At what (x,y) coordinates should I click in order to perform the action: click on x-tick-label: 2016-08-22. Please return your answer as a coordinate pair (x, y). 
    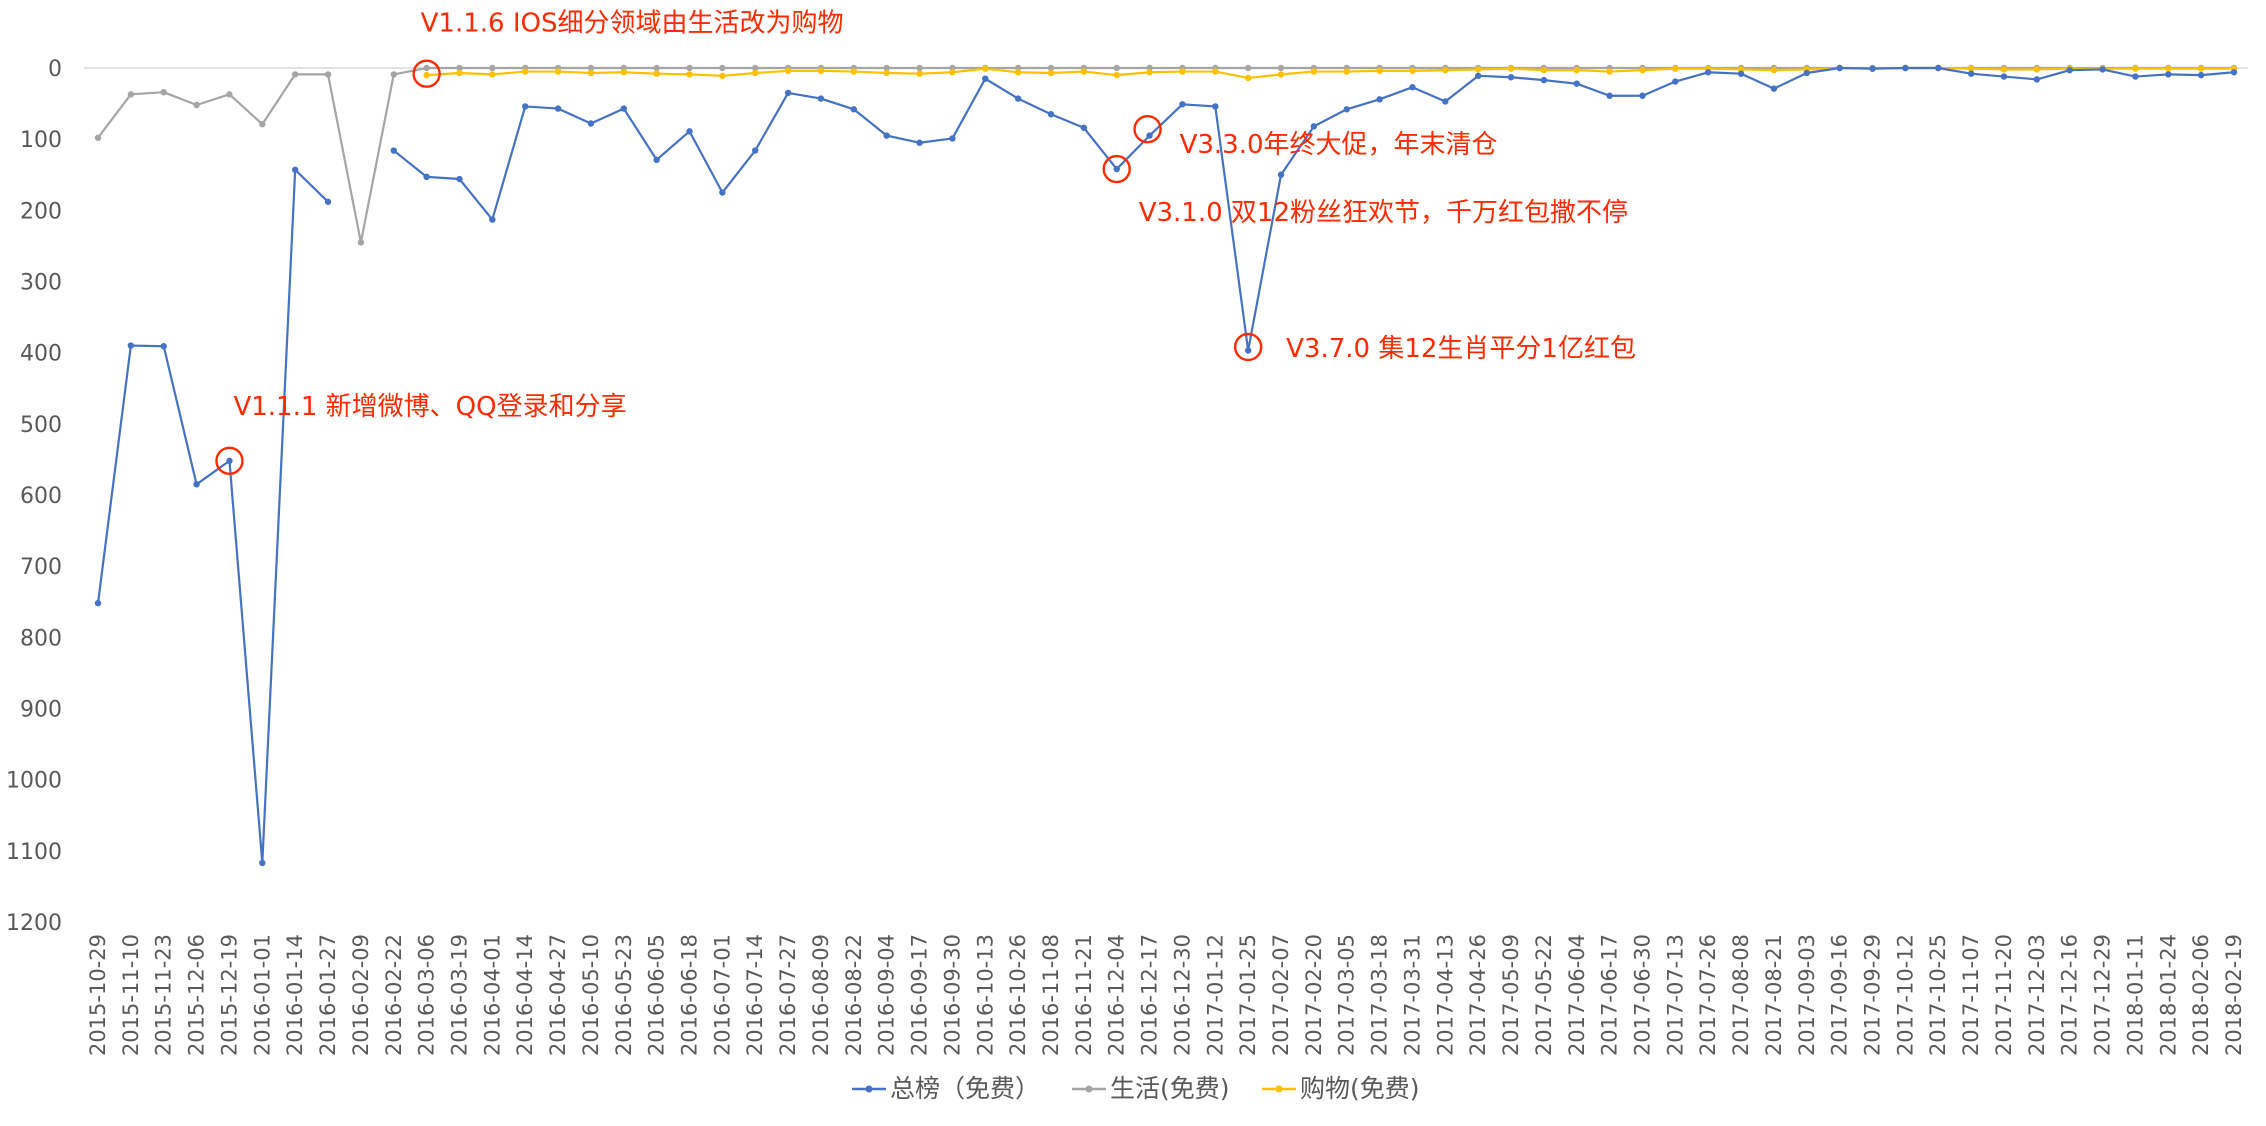
    Looking at the image, I should click on (854, 995).